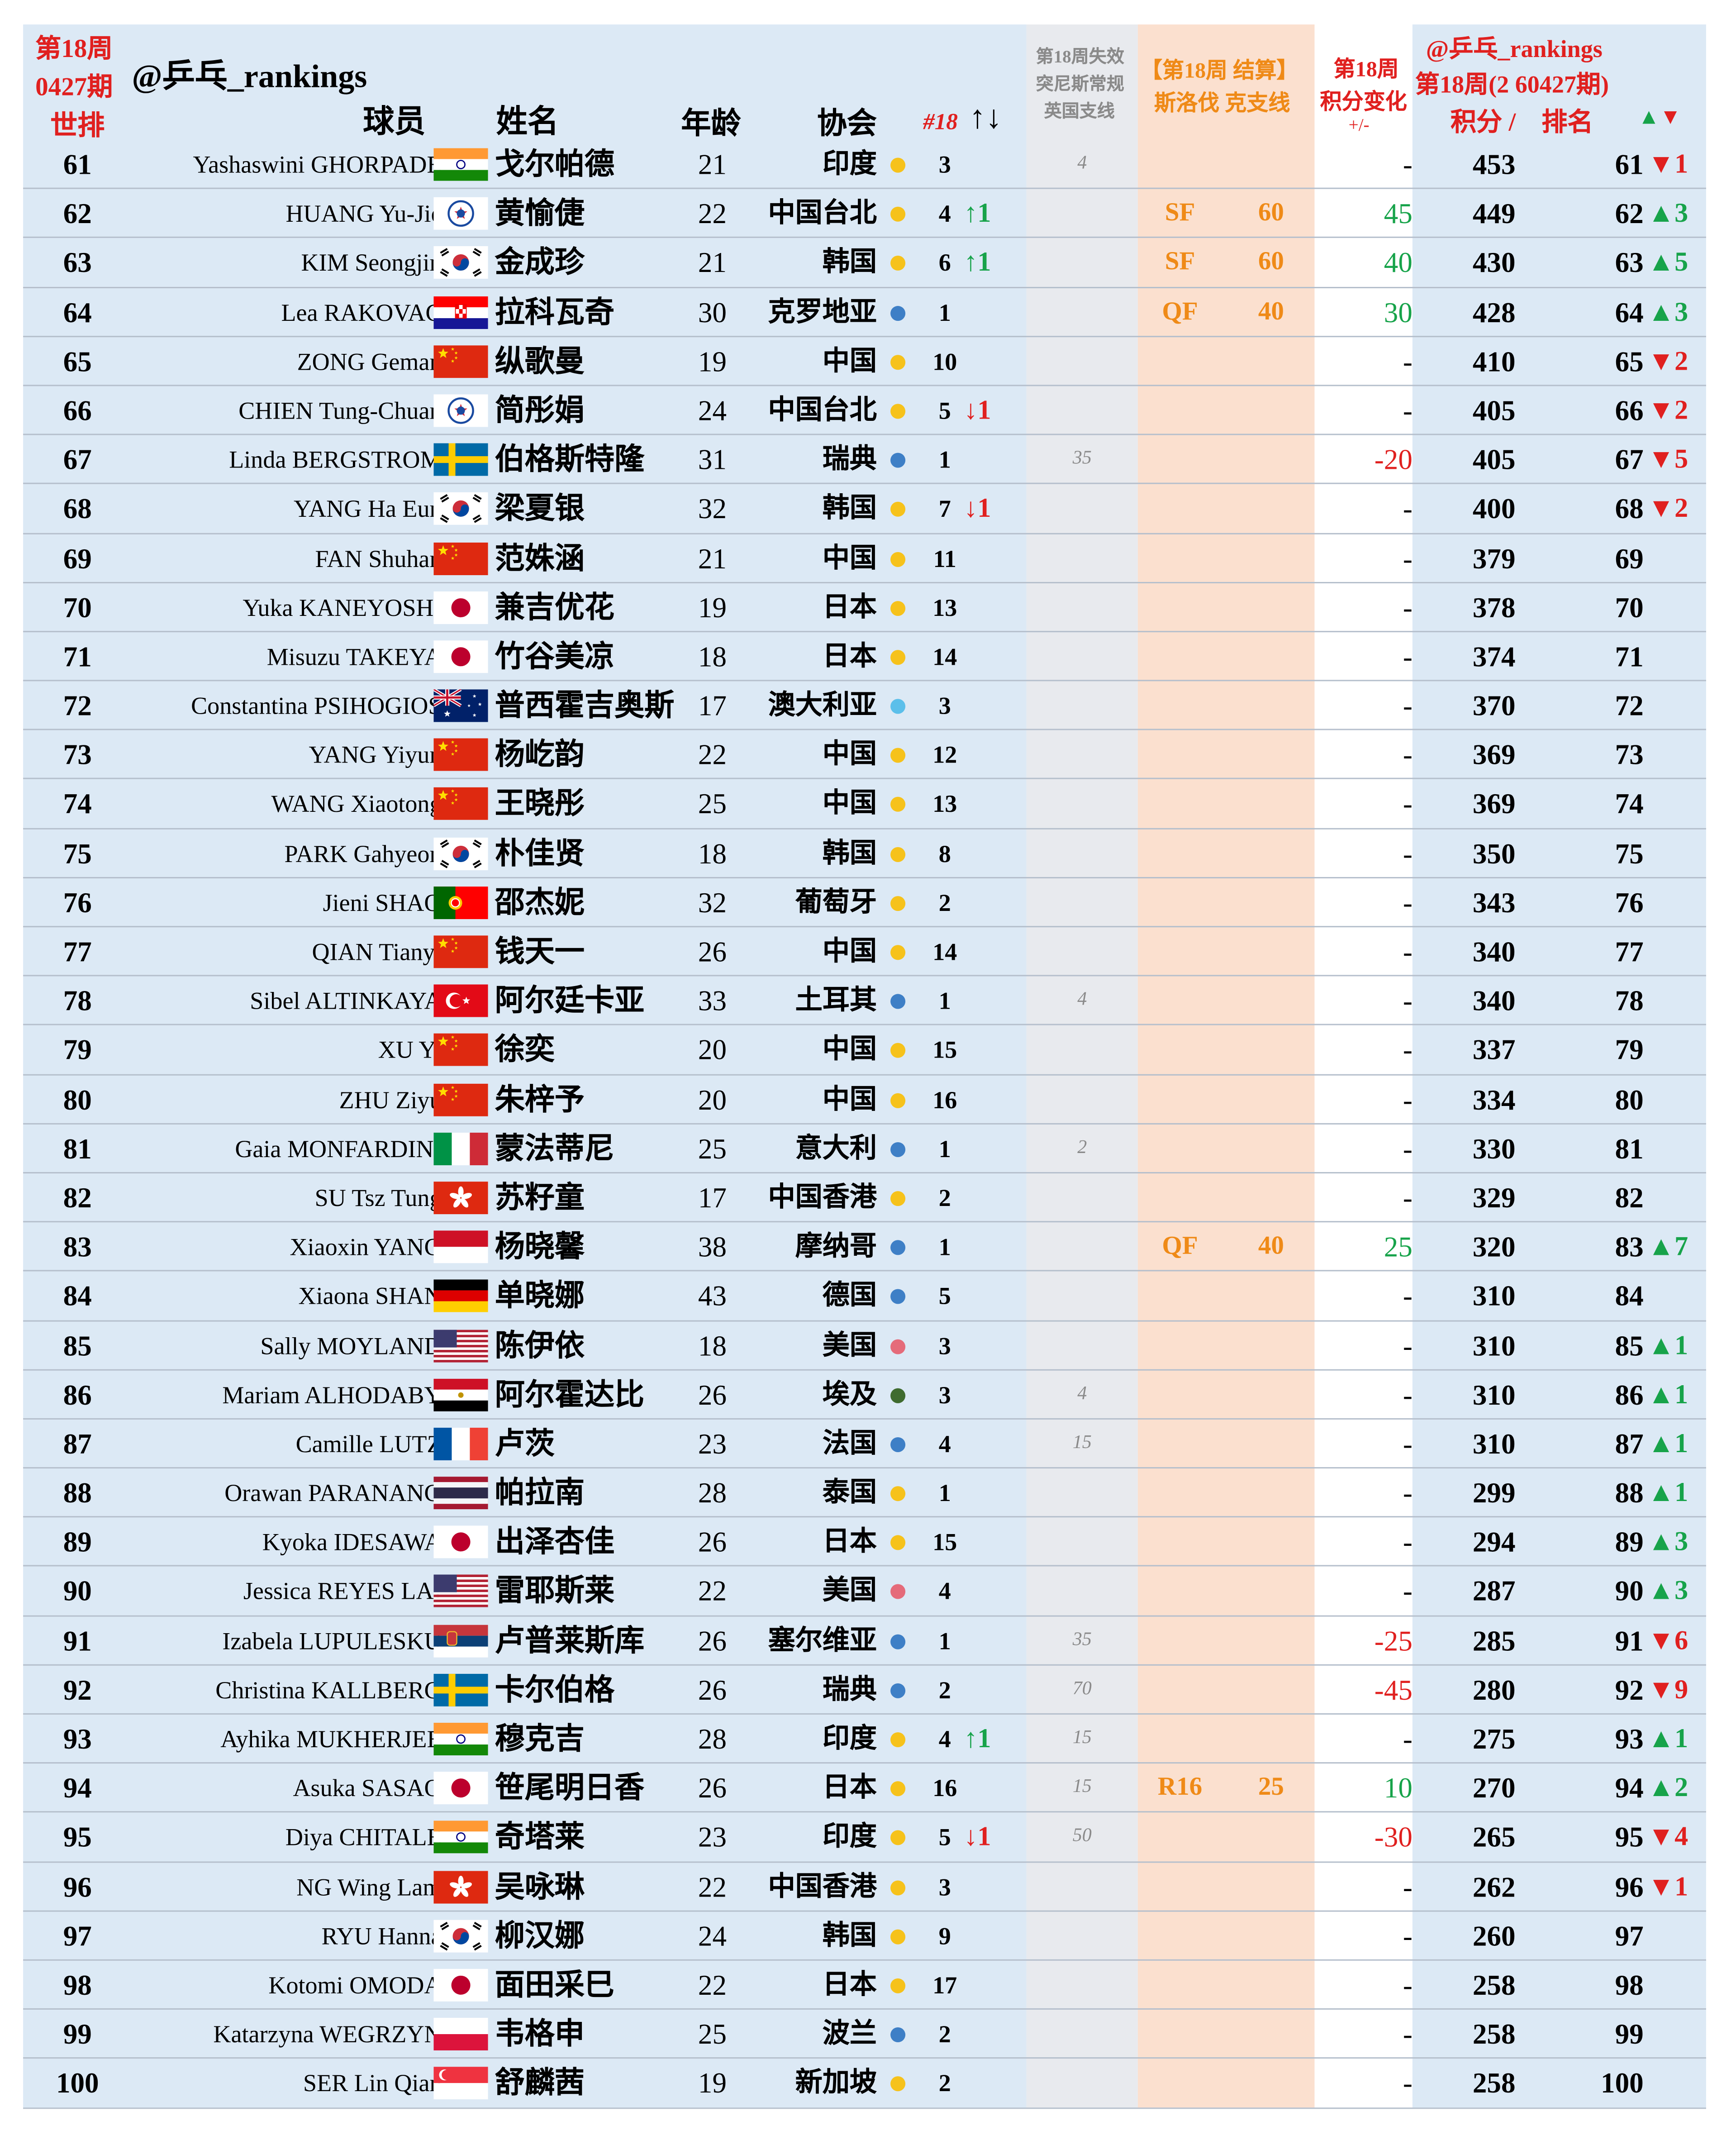 The height and width of the screenshot is (2140, 1736). Describe the element at coordinates (540, 508) in the screenshot. I see `player-name-cn: 梁夏银` at that location.